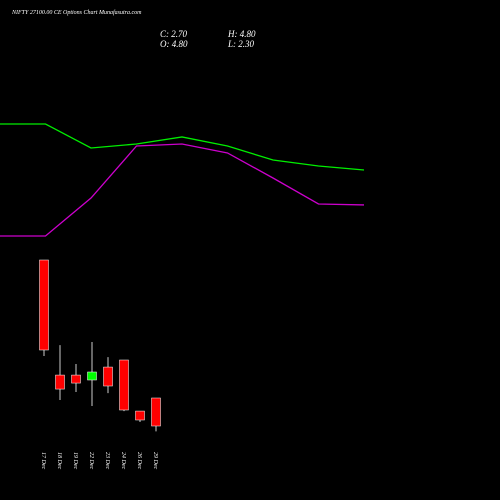  I want to click on high-label: H: 4.80, so click(241, 34).